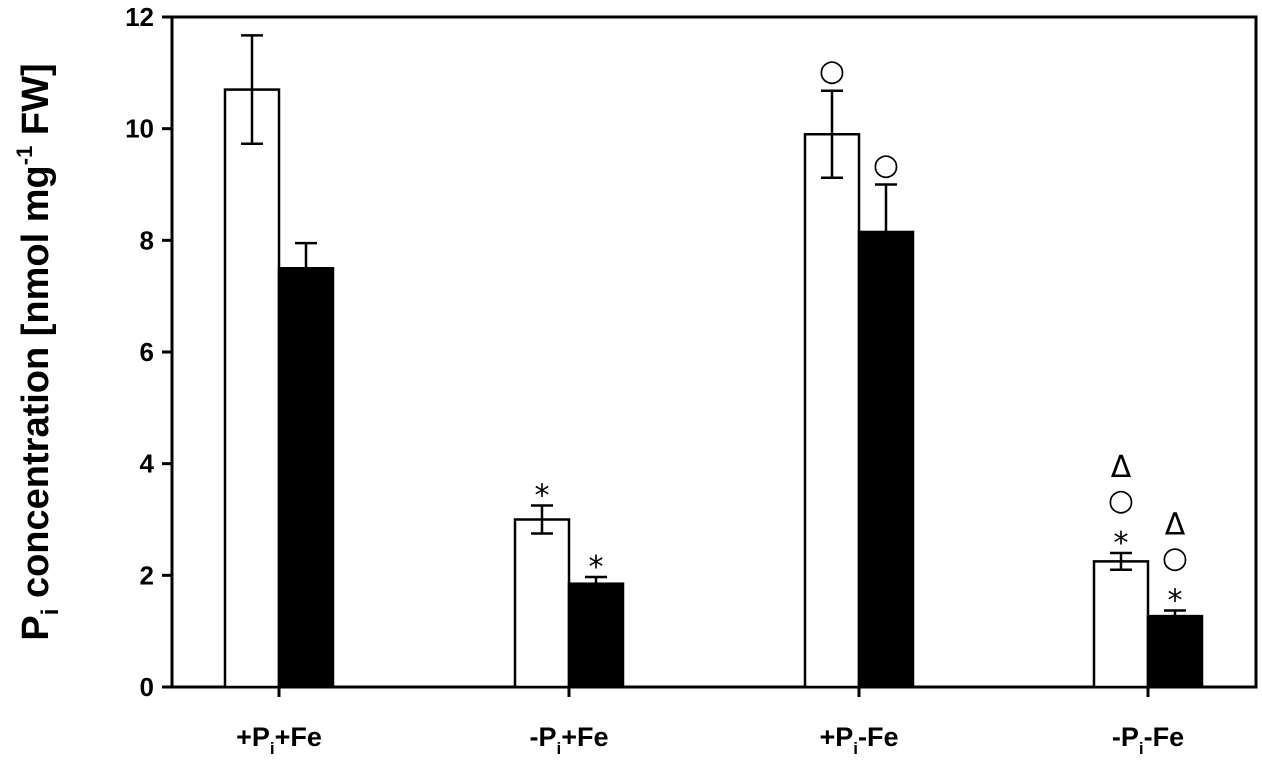 The width and height of the screenshot is (1262, 763). What do you see at coordinates (36, 627) in the screenshot?
I see `y-axis-label-main: P` at bounding box center [36, 627].